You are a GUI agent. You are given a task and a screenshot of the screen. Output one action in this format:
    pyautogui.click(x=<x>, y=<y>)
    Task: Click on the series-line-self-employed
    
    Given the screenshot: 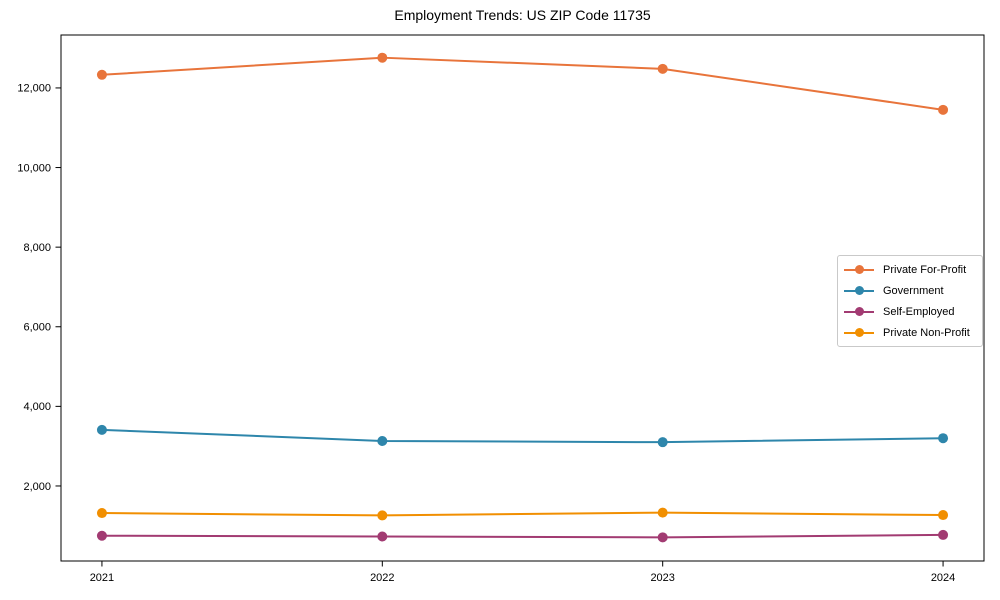 What is the action you would take?
    pyautogui.click(x=522, y=536)
    